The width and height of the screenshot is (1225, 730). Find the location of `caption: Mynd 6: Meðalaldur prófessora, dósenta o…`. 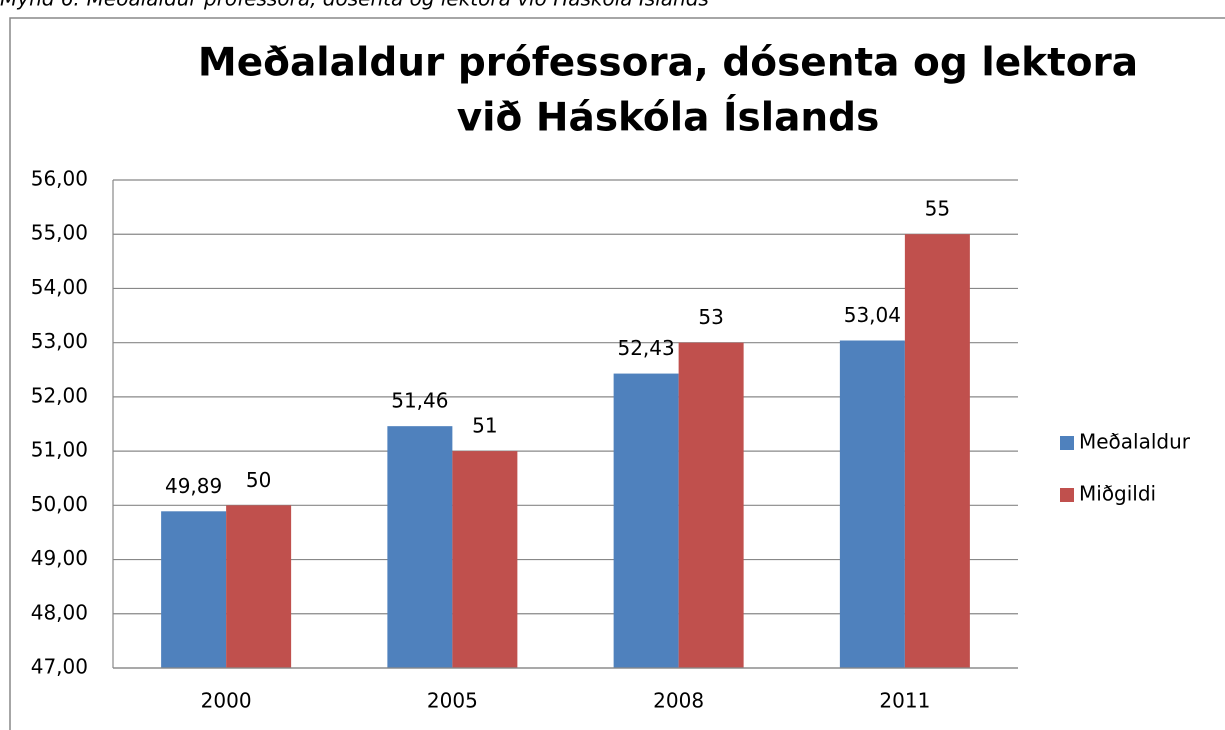

caption: Mynd 6: Meðalaldur prófessora, dósenta o… is located at coordinates (354, 5).